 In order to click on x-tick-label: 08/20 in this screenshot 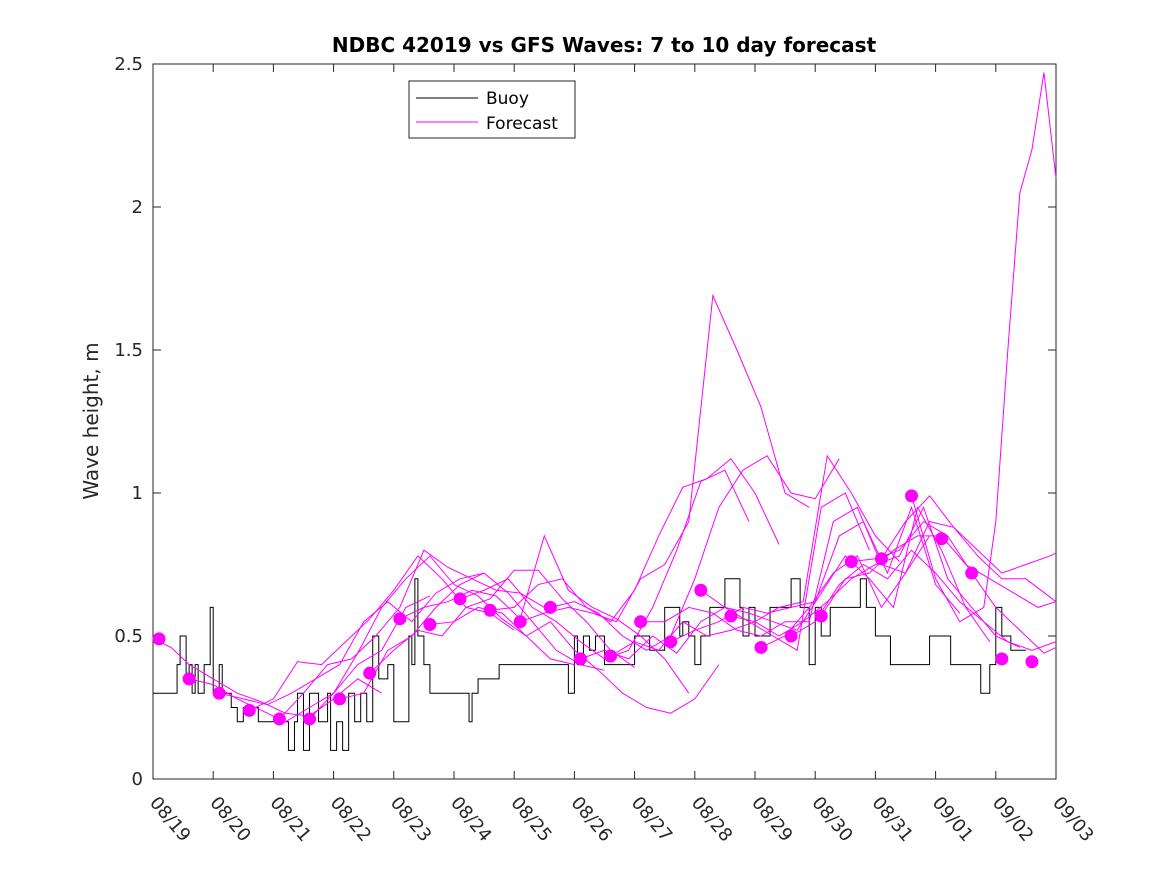, I will do `click(229, 819)`.